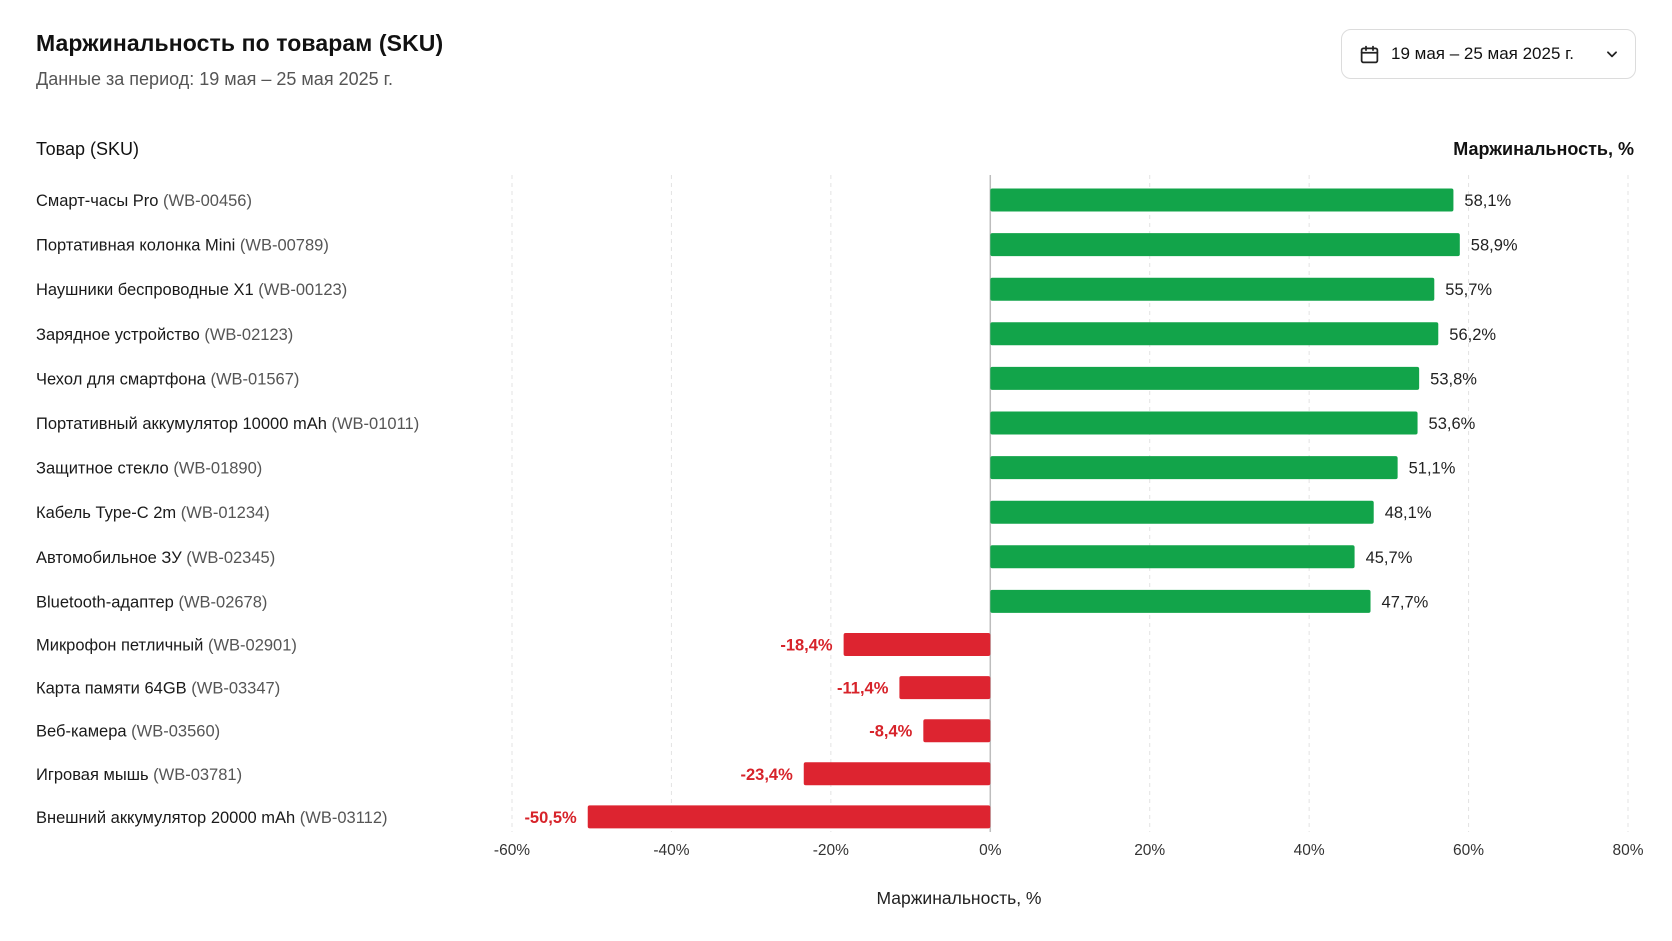  Describe the element at coordinates (128, 732) in the screenshot. I see `row-label: Веб-камера (WB-03560)` at that location.